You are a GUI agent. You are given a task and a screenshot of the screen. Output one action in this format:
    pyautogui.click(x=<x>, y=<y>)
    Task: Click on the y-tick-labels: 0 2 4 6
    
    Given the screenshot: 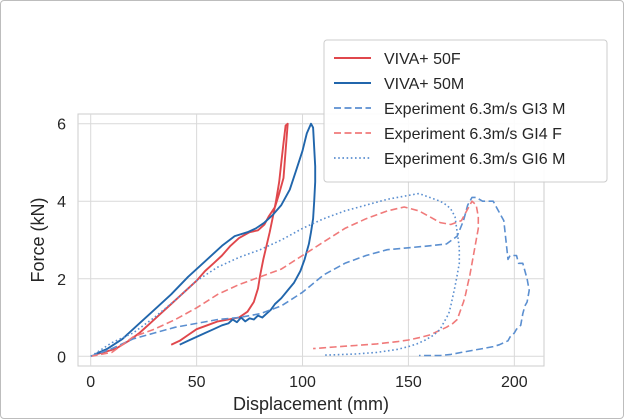 What is the action you would take?
    pyautogui.click(x=61, y=242)
    